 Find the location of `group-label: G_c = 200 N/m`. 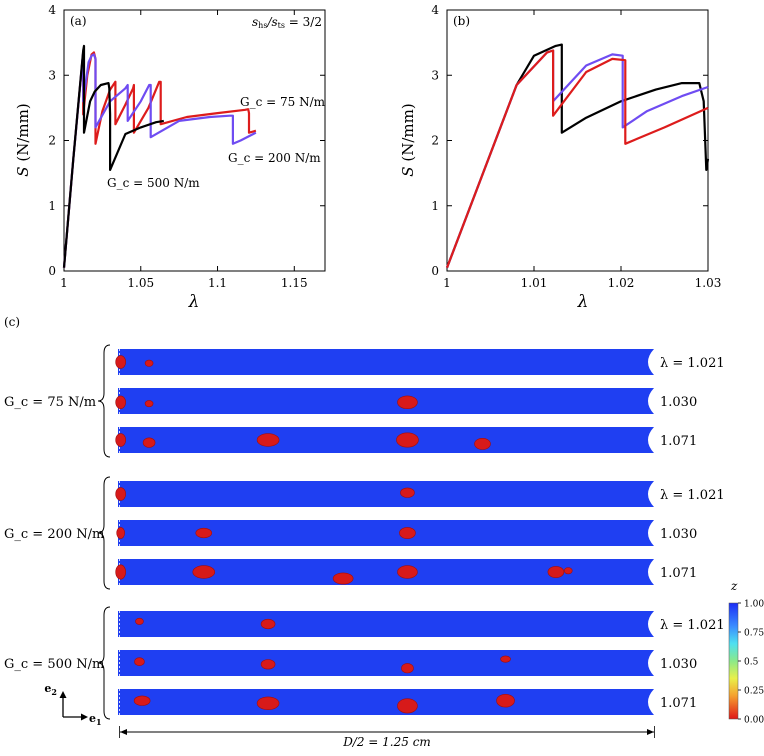

group-label: G_c = 200 N/m is located at coordinates (54, 534).